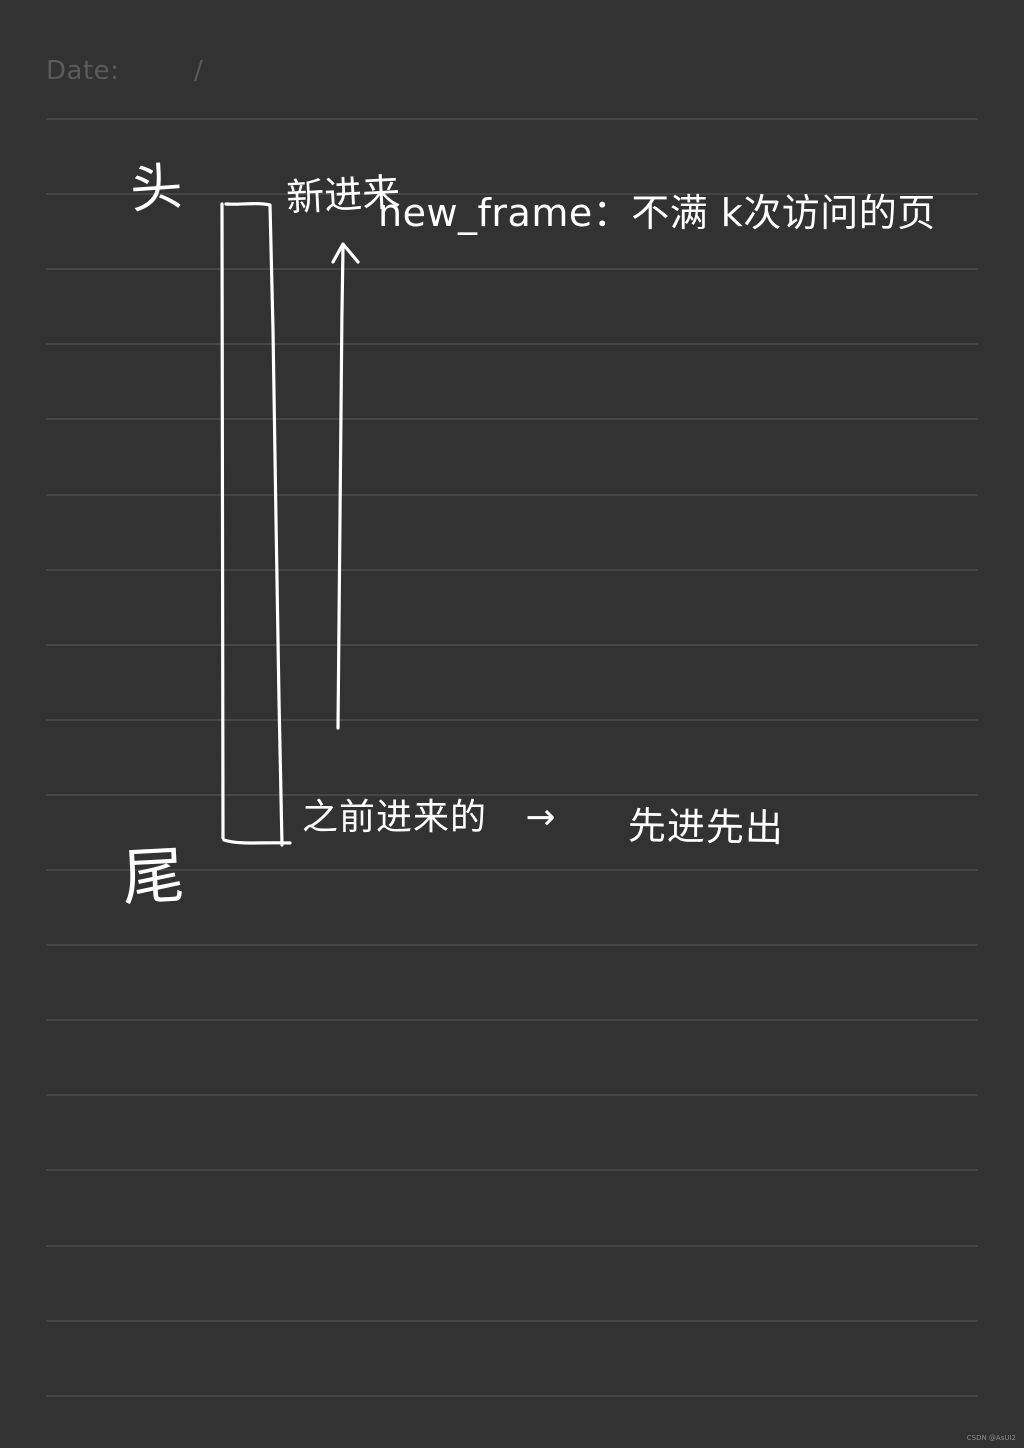 The image size is (1024, 1448). Describe the element at coordinates (345, 486) in the screenshot. I see `up-arrow` at that location.